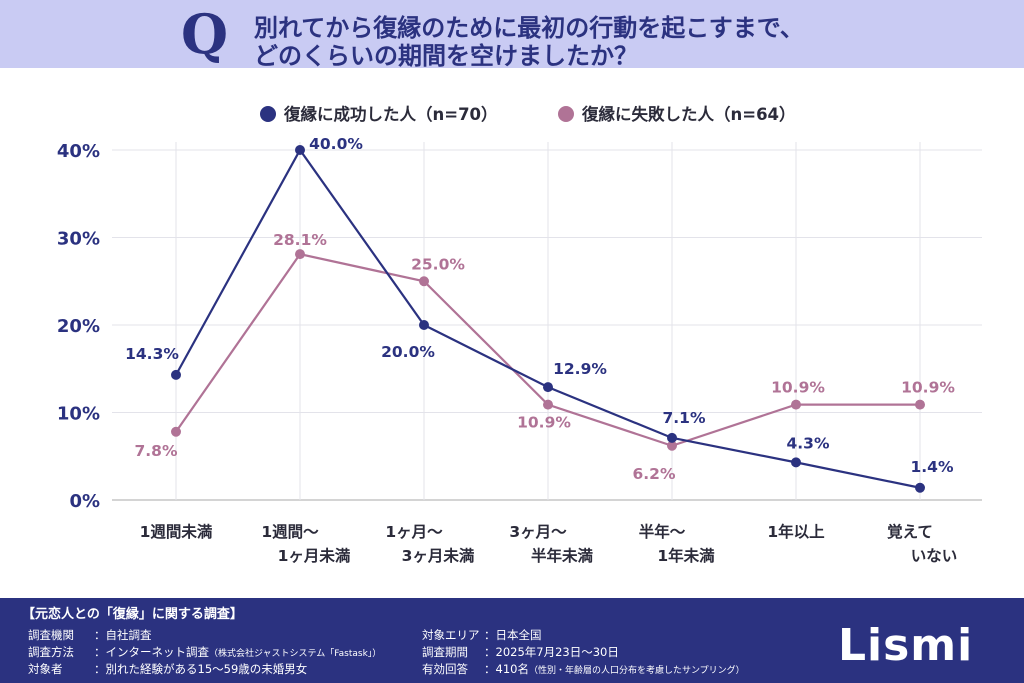 The image size is (1024, 683). I want to click on footer-value: ：2025年7月23日〜30日, so click(551, 652).